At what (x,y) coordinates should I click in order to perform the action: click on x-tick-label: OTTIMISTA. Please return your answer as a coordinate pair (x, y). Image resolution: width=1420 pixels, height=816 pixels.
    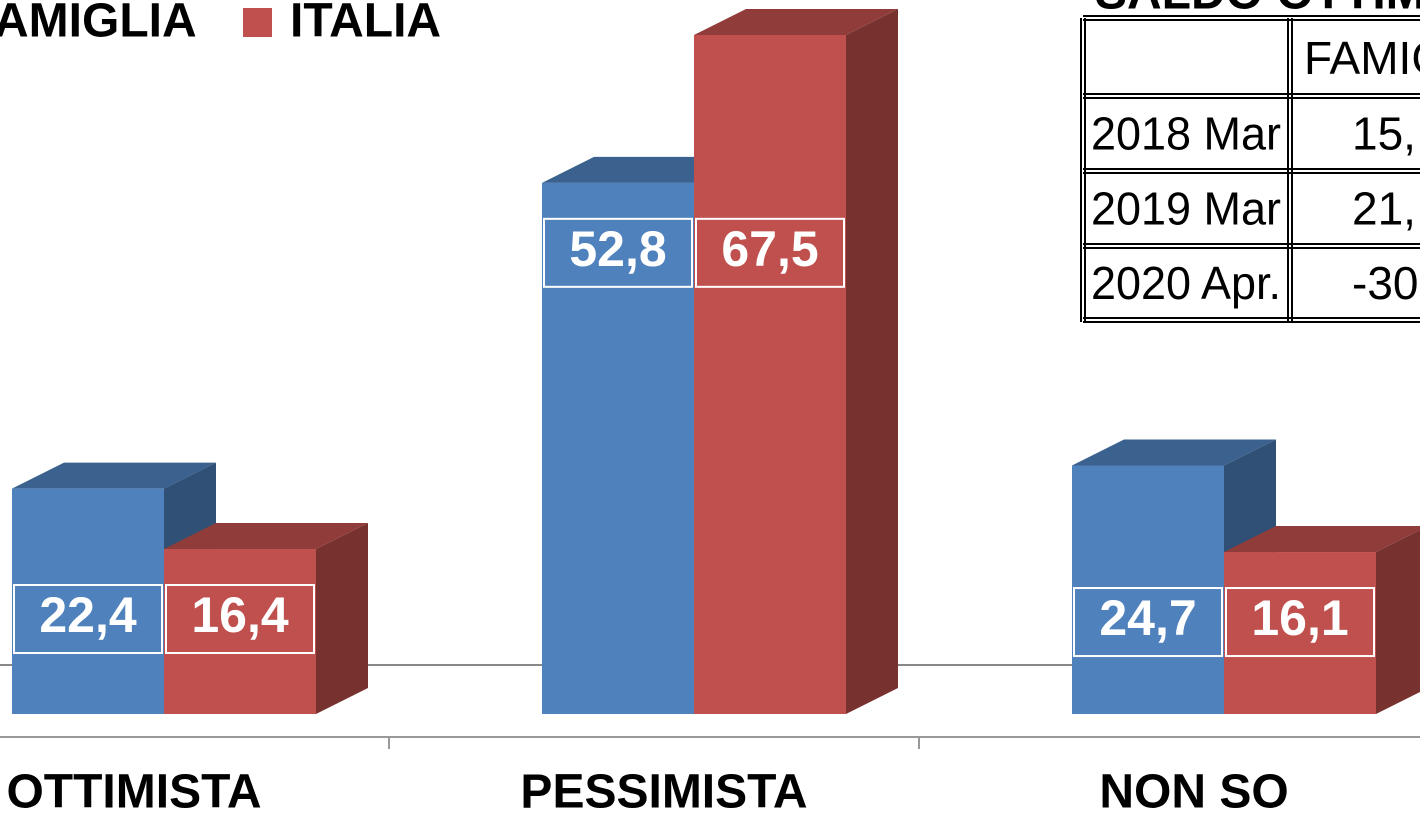
    Looking at the image, I should click on (133, 791).